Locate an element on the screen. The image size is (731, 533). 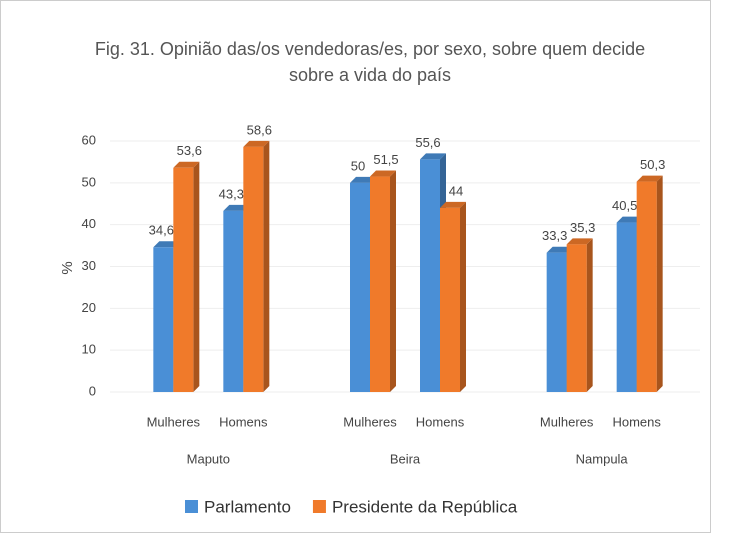
chart-title: sobre a vida do país is located at coordinates (370, 75).